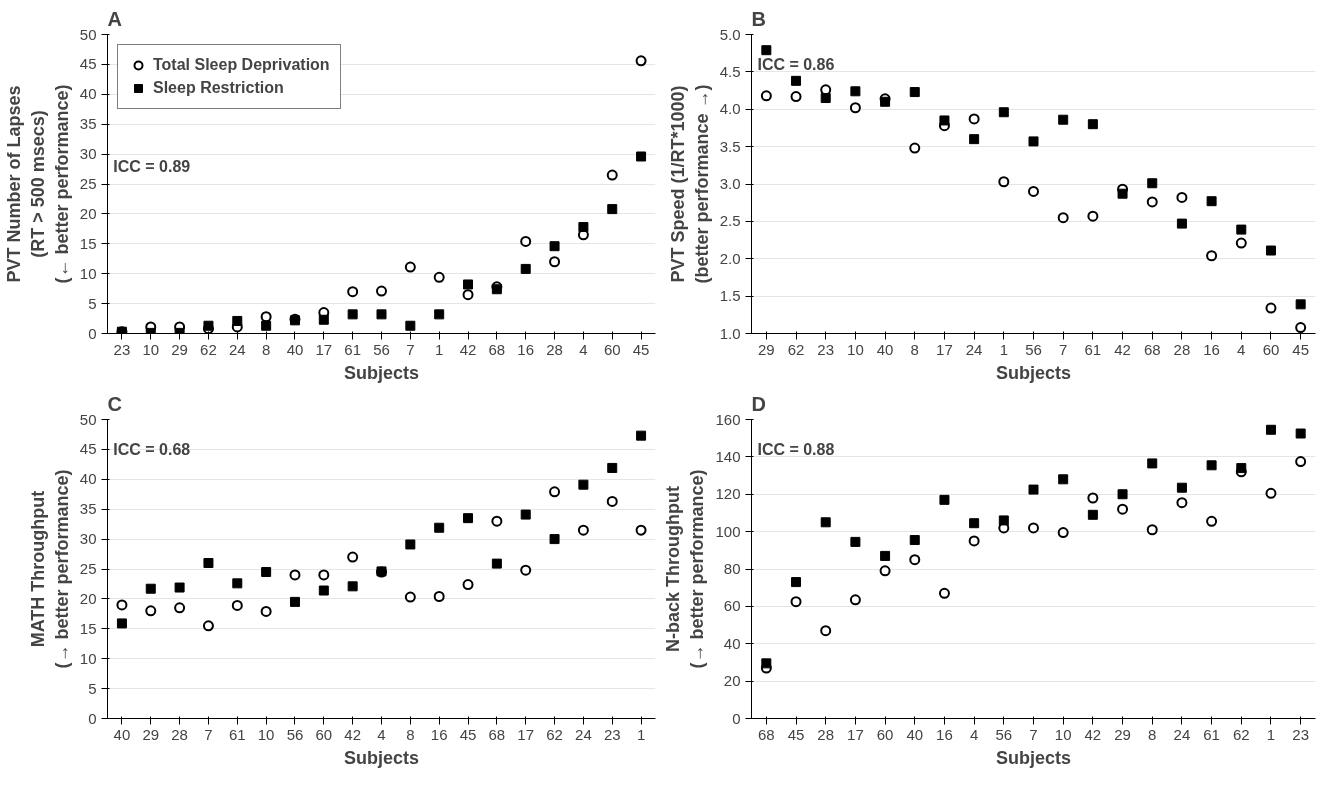 The width and height of the screenshot is (1339, 785). I want to click on y-tick-label: 60, so click(732, 606).